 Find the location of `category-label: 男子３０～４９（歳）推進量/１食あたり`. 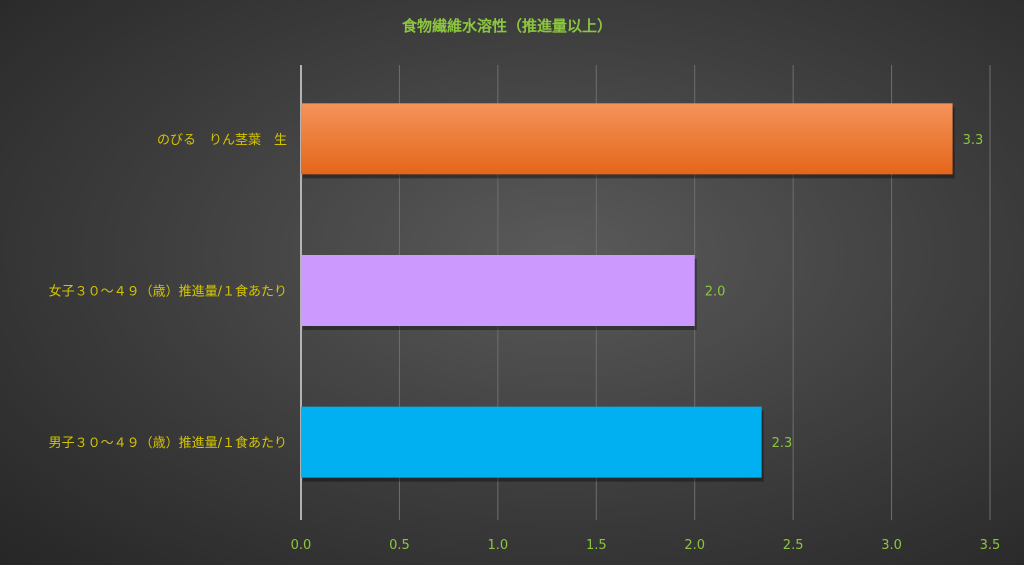

category-label: 男子３０～４９（歳）推進量/１食あたり is located at coordinates (168, 443).